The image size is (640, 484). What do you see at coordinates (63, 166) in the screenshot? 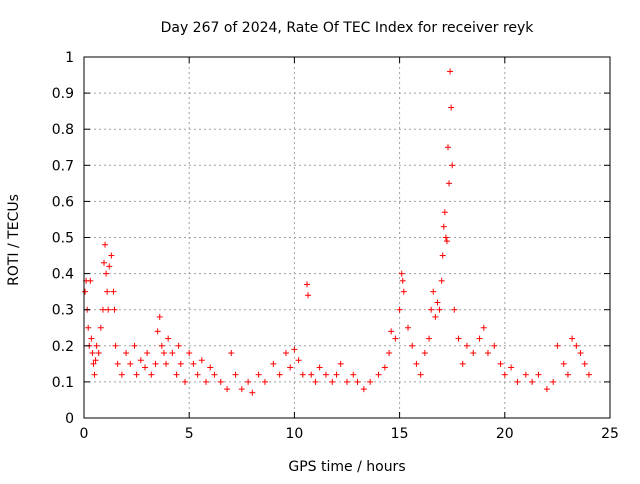
I see `y-tick-label: 0.7` at bounding box center [63, 166].